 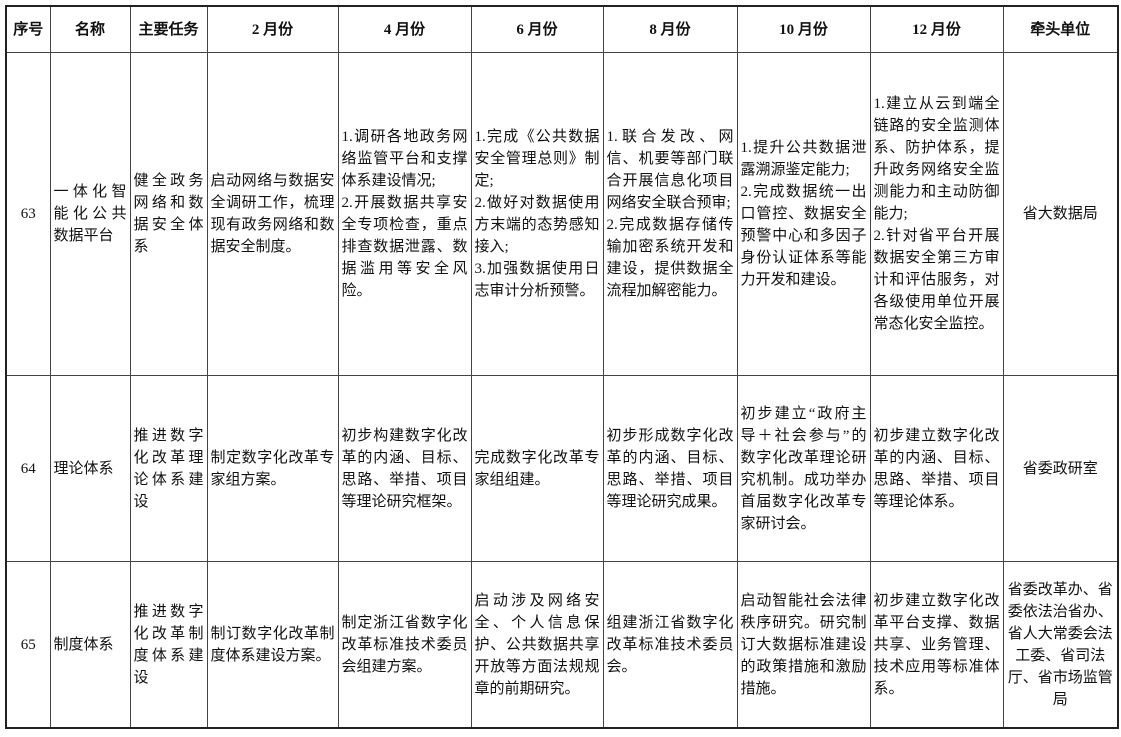 I want to click on cell-main-task: 推进数字化改革制度体系建设, so click(x=168, y=645).